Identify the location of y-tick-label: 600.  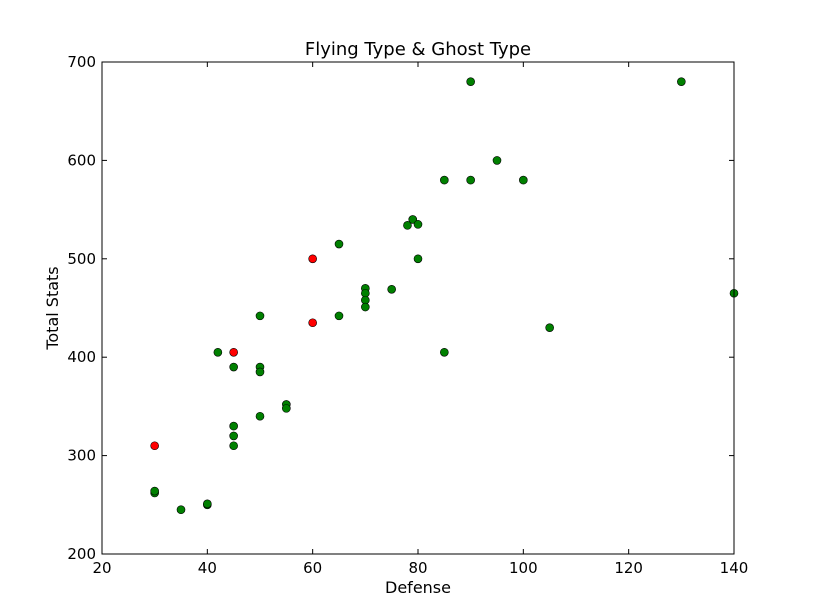
(81, 160).